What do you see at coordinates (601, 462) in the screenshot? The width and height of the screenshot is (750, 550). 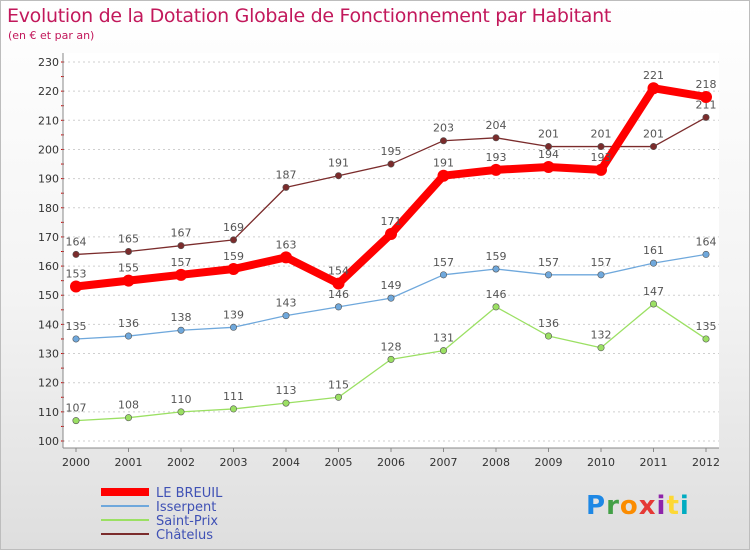 I see `x-tick-label: 2010` at bounding box center [601, 462].